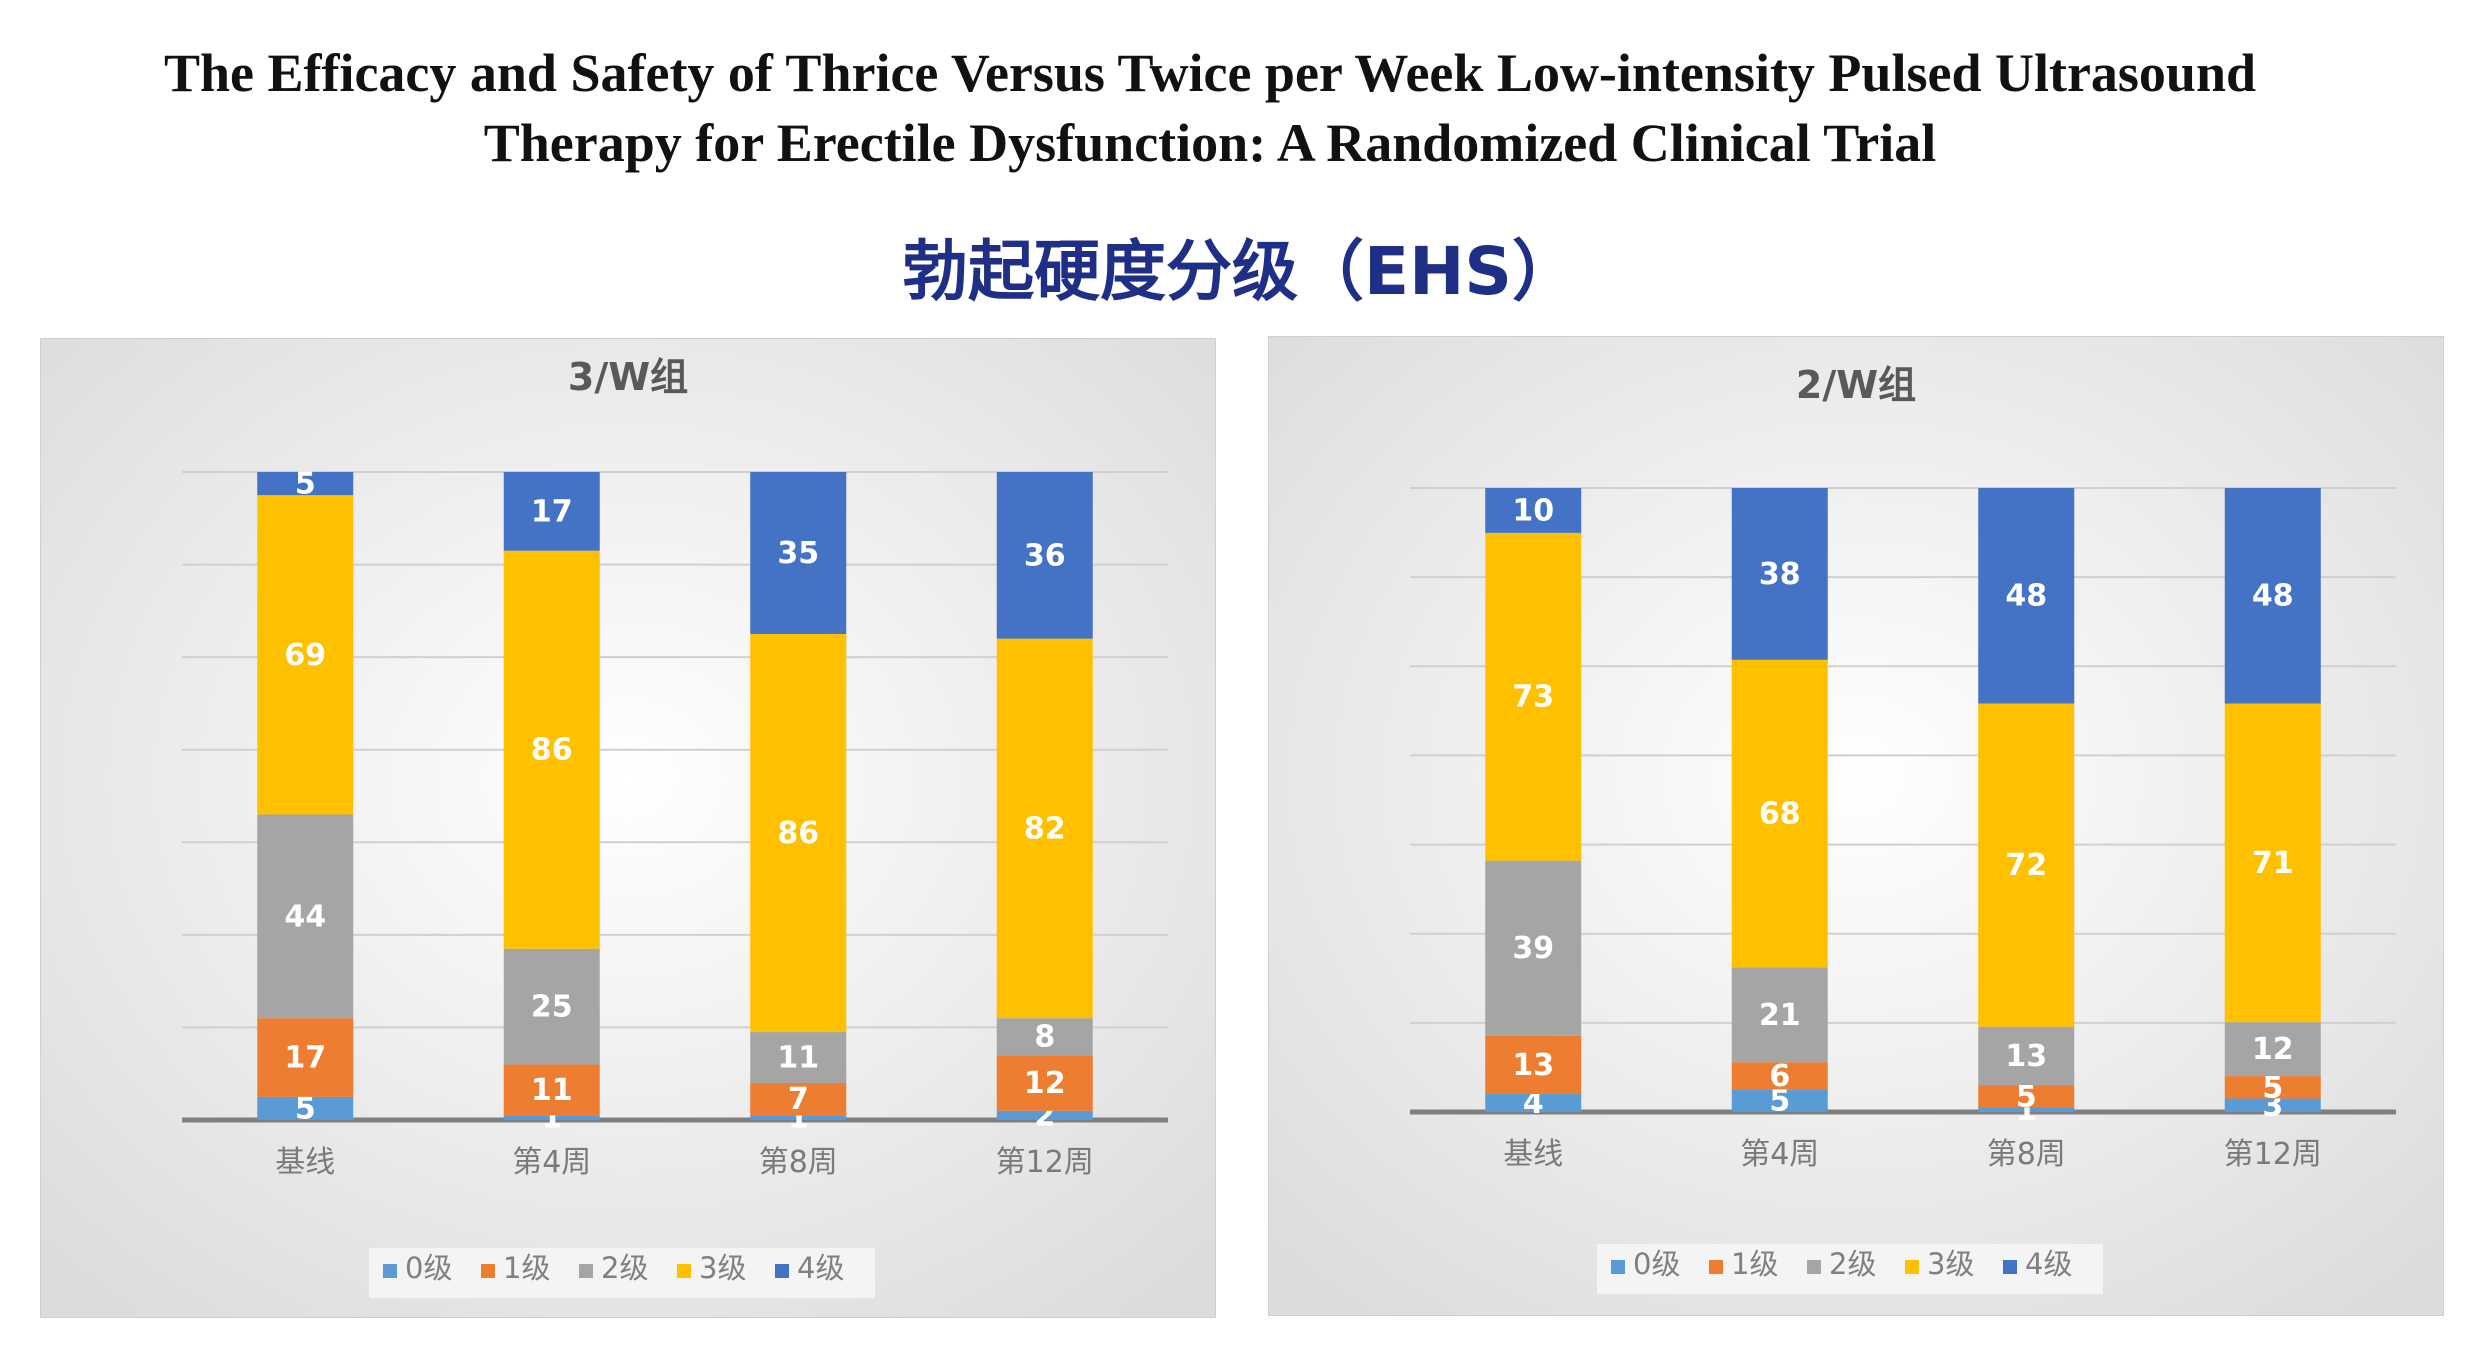 This screenshot has width=2480, height=1356. What do you see at coordinates (722, 1268) in the screenshot?
I see `legend-label: 3级` at bounding box center [722, 1268].